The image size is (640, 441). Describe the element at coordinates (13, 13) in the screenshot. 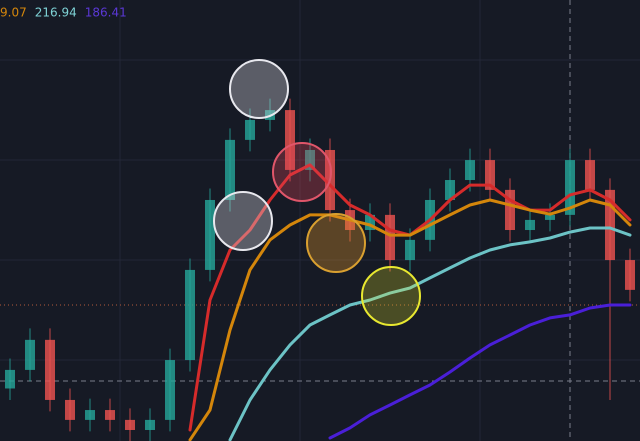

I see `legend-value: 9.07` at that location.